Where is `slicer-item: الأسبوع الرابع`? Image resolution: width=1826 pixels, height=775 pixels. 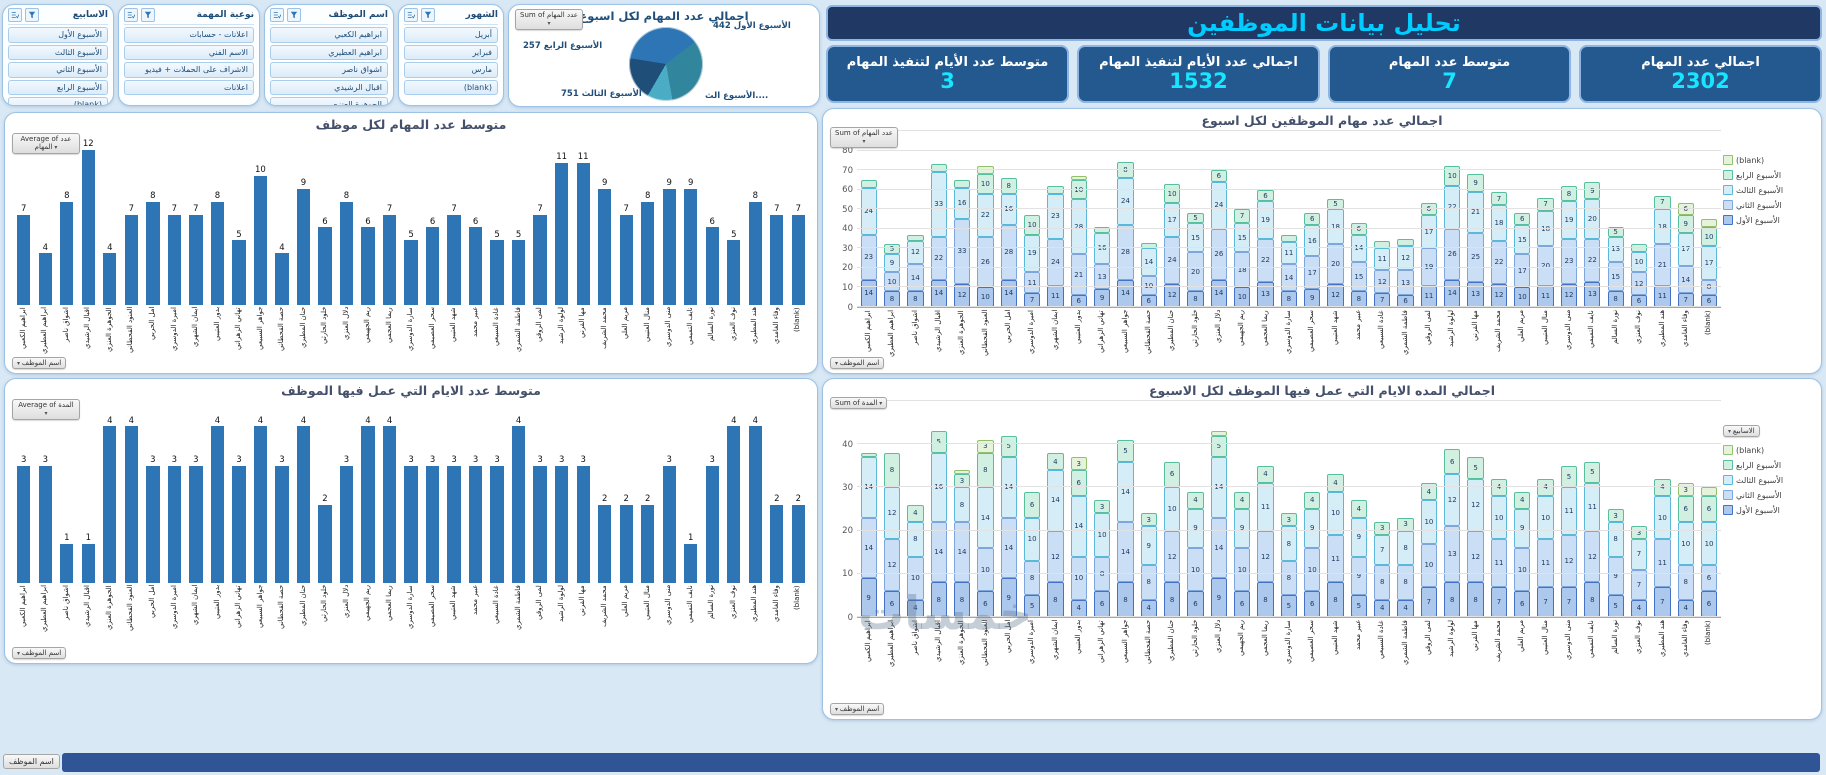
slicer-item: الأسبوع الرابع is located at coordinates (58, 87).